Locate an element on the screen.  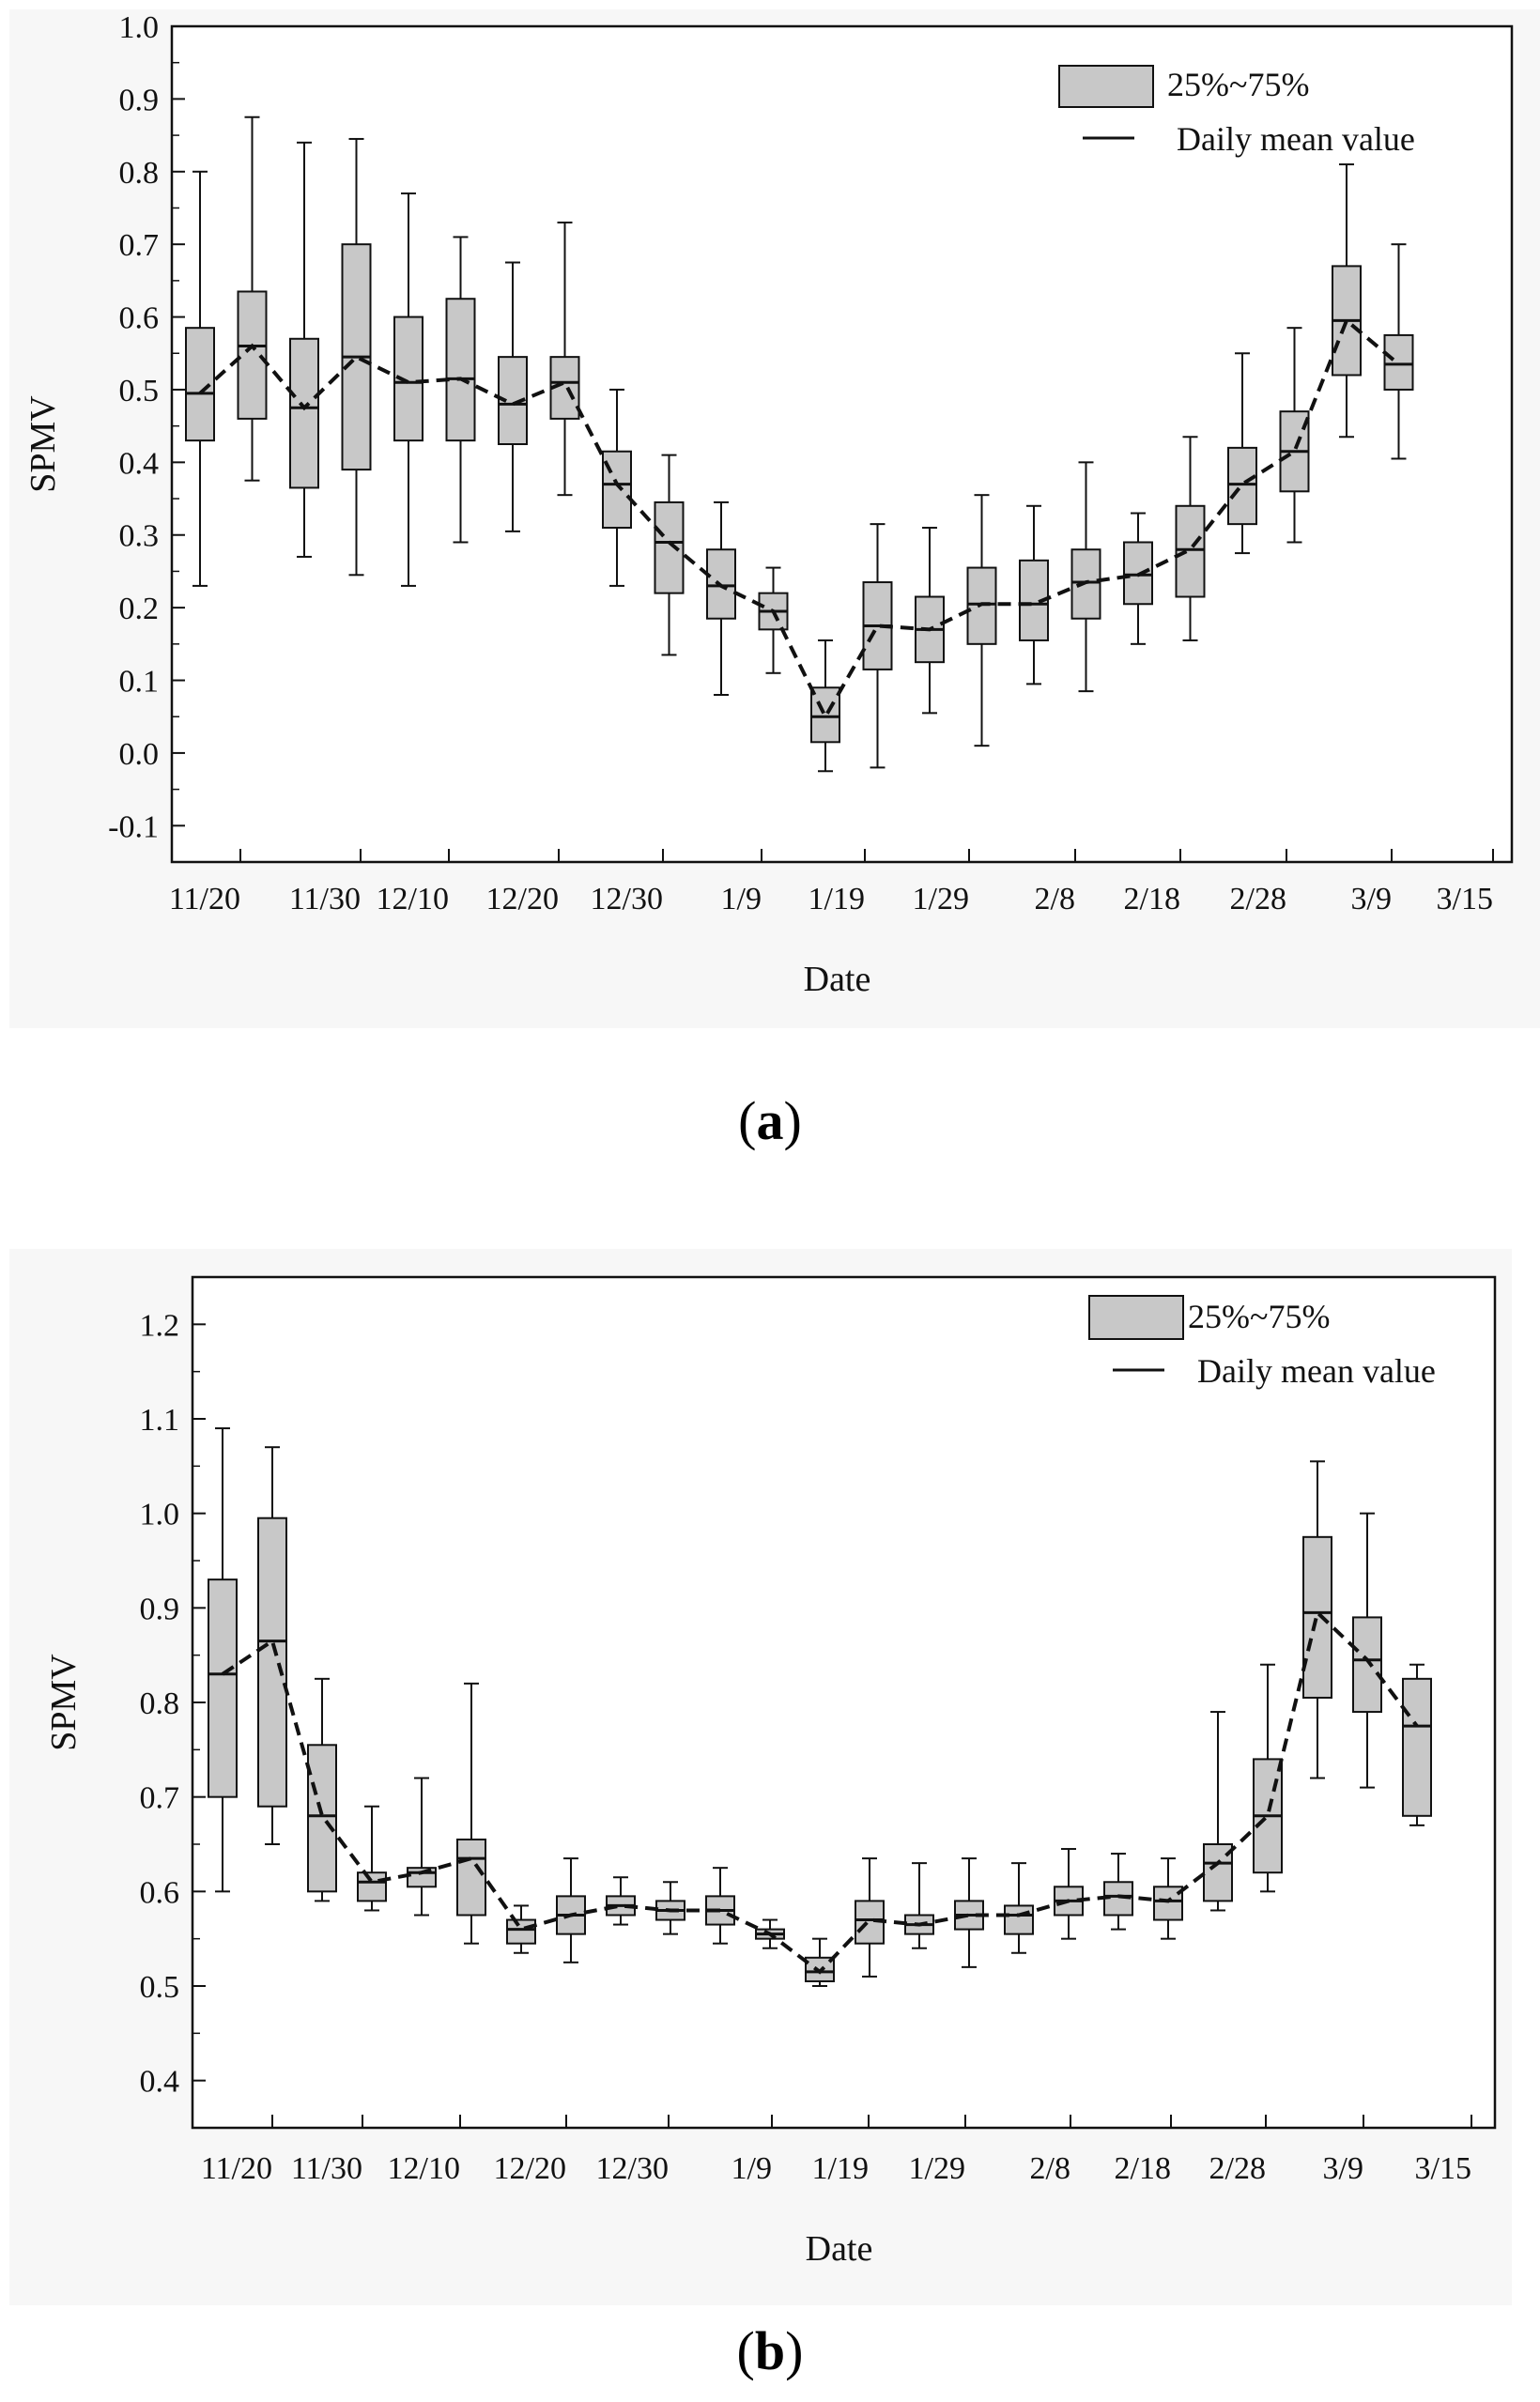
chart-b-x-tick-label: 1/19 is located at coordinates (840, 2168).